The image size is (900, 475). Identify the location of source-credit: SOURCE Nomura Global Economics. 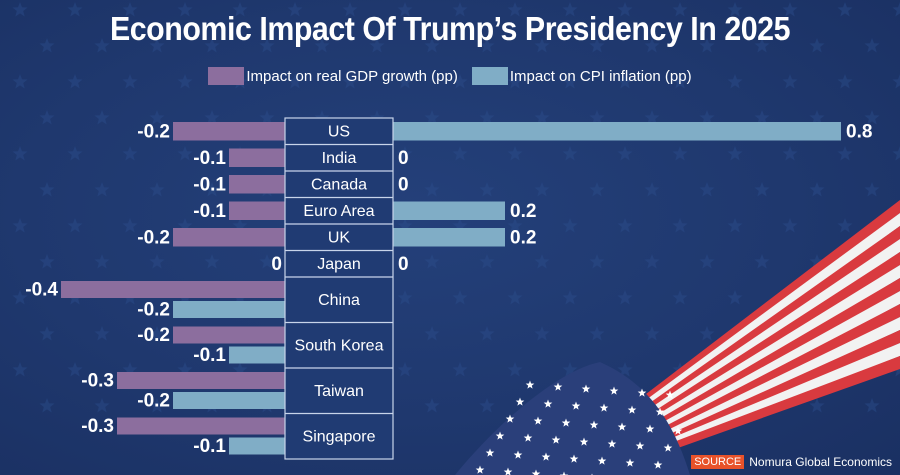
(791, 462).